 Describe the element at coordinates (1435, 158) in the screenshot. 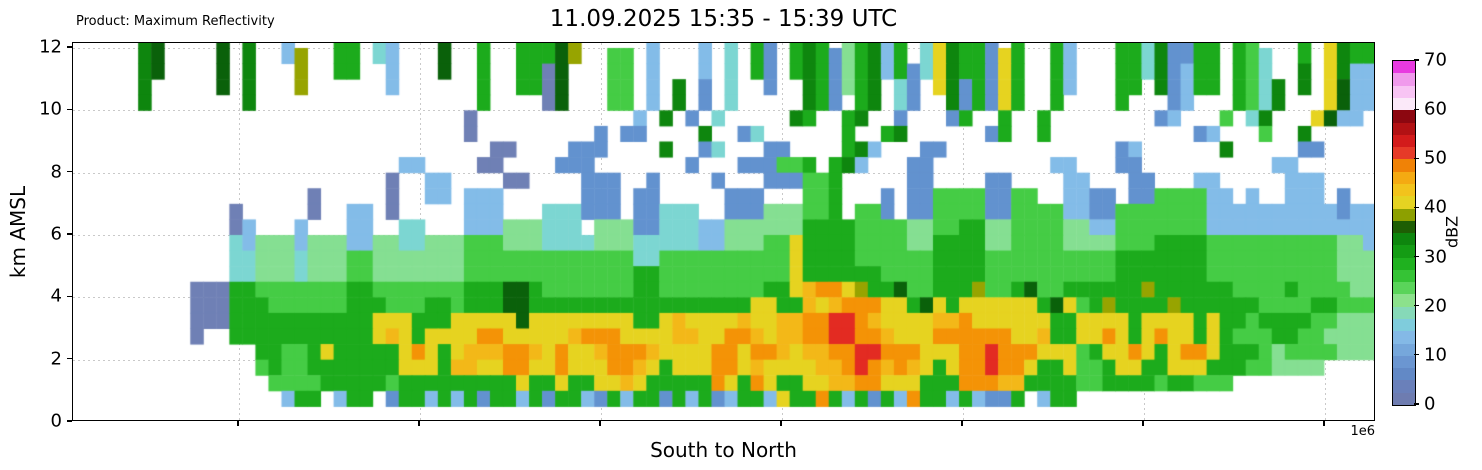

I see `colorbar-tick-label: 50` at that location.